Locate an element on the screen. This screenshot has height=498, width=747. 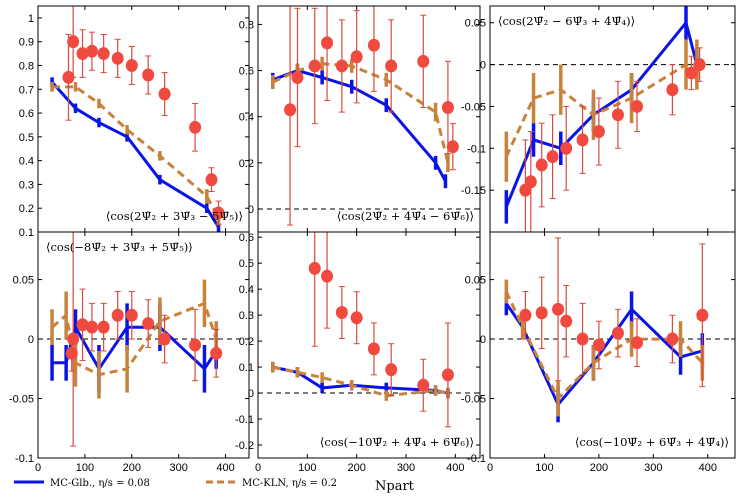
y-tick-label: 0.2 is located at coordinates (26, 209).